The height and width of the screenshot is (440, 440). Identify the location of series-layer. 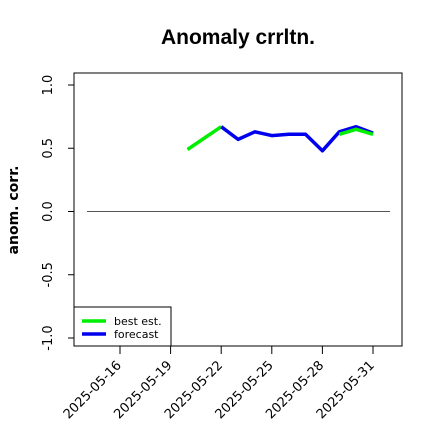
(280, 138).